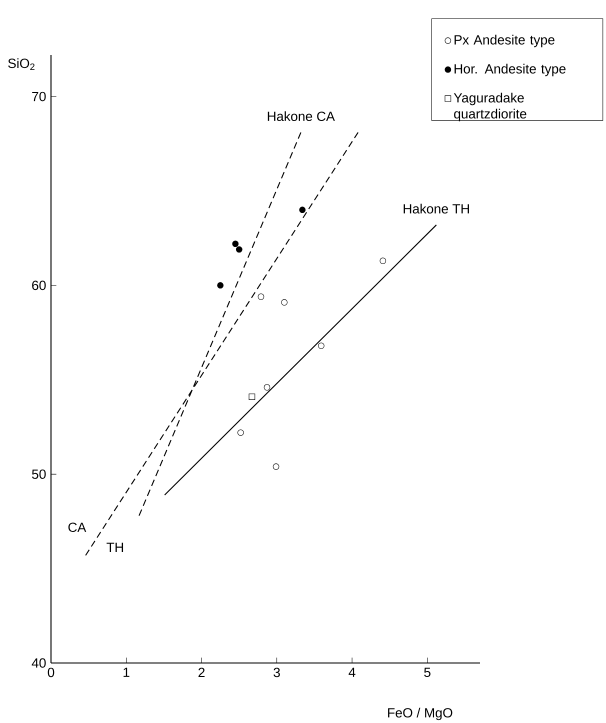 The image size is (606, 723). Describe the element at coordinates (201, 673) in the screenshot. I see `x-tick-label: 2` at that location.